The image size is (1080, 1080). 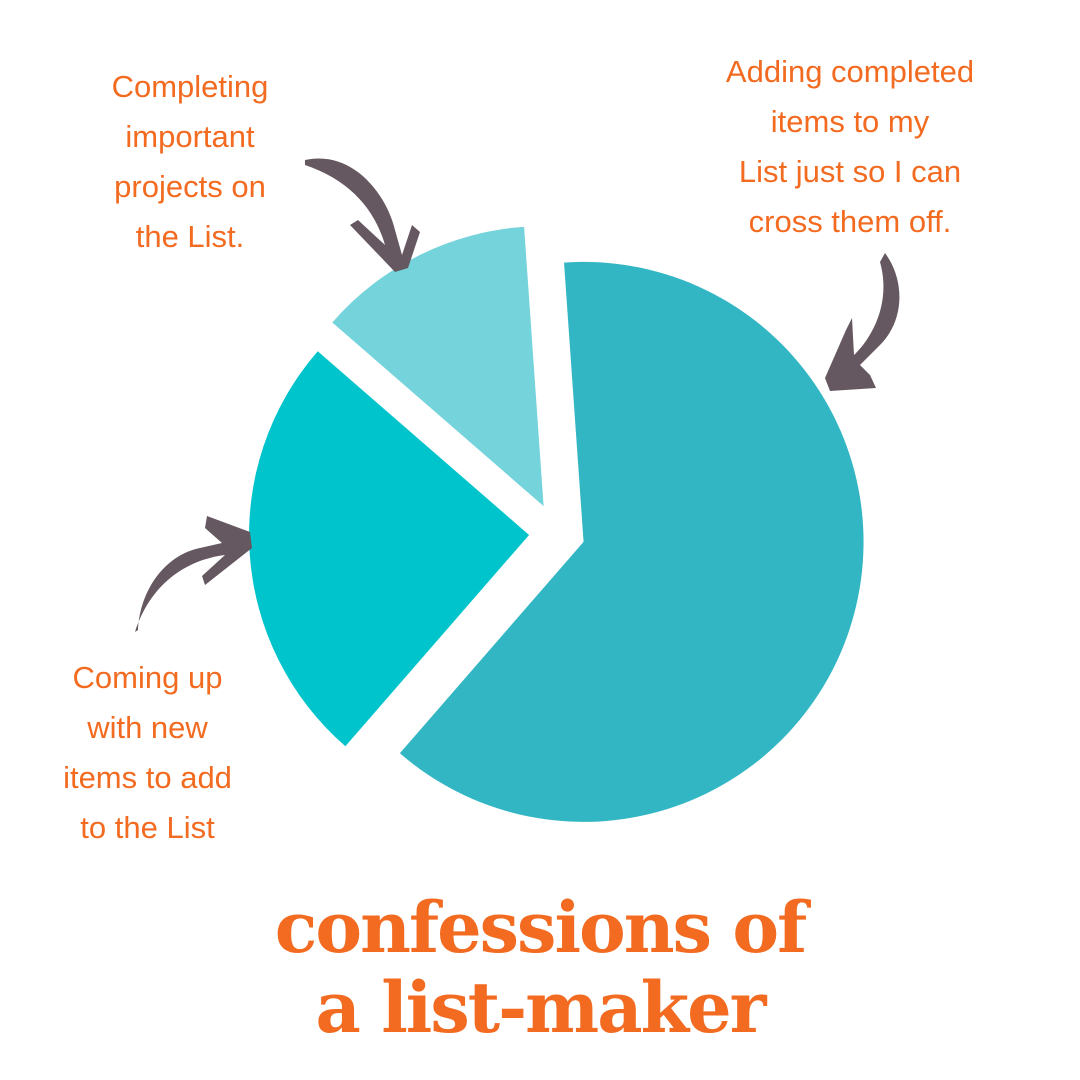 What do you see at coordinates (540, 1007) in the screenshot?
I see `title-line-2: a list-maker` at bounding box center [540, 1007].